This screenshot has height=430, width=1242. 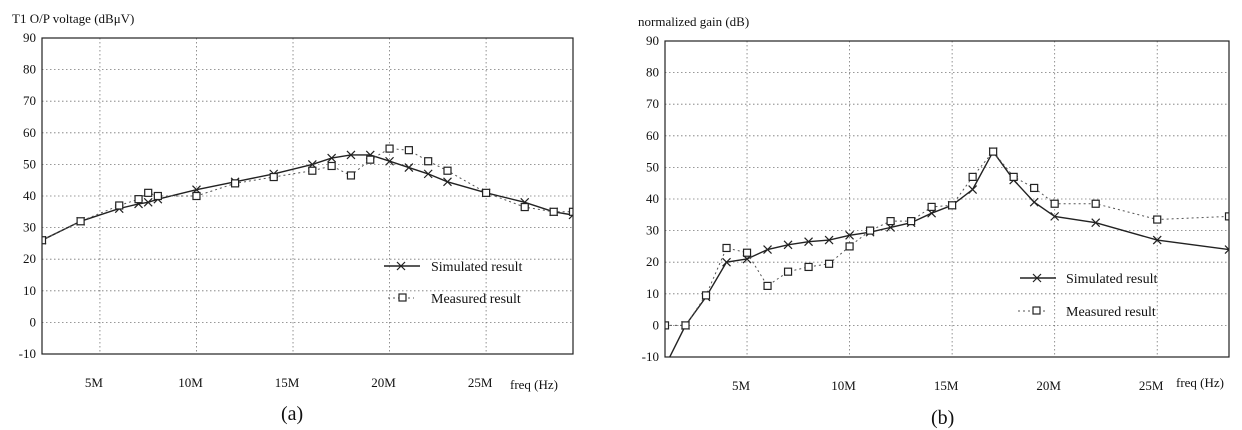 What do you see at coordinates (29, 227) in the screenshot?
I see `y-tick-label: 30` at bounding box center [29, 227].